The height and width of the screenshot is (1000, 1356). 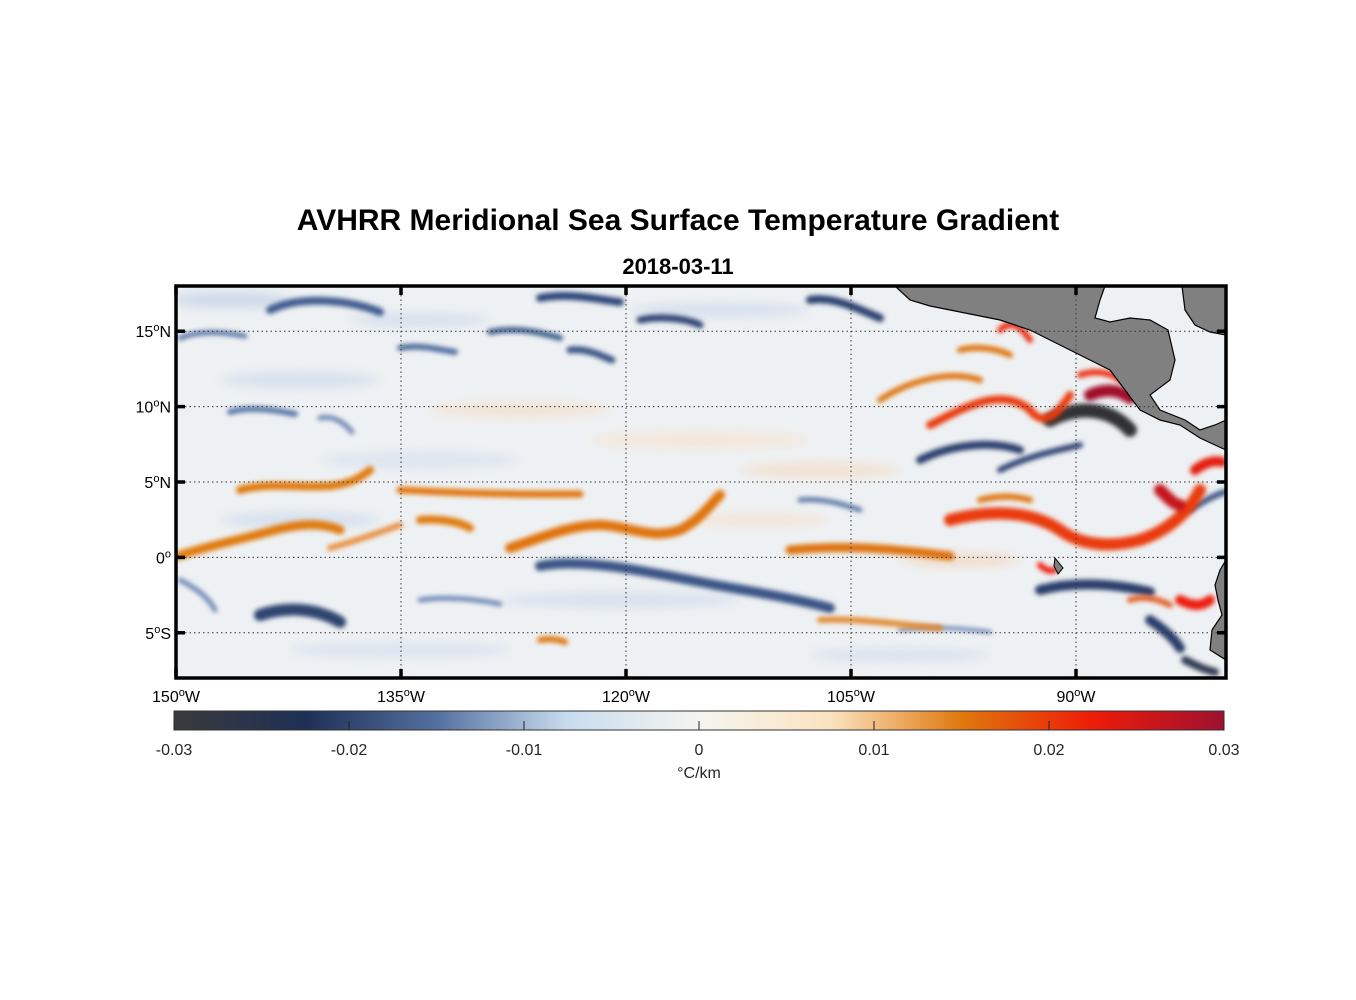 I want to click on colorbar-tick-label: 0.01, so click(x=873, y=750).